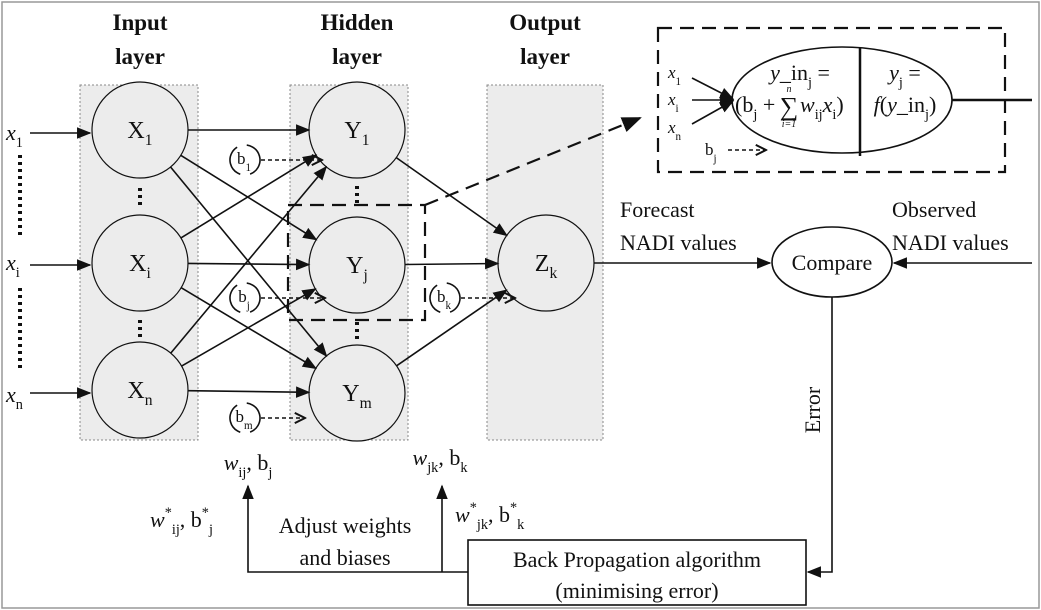 The image size is (1041, 610). I want to click on layer-title: Hidden, so click(357, 22).